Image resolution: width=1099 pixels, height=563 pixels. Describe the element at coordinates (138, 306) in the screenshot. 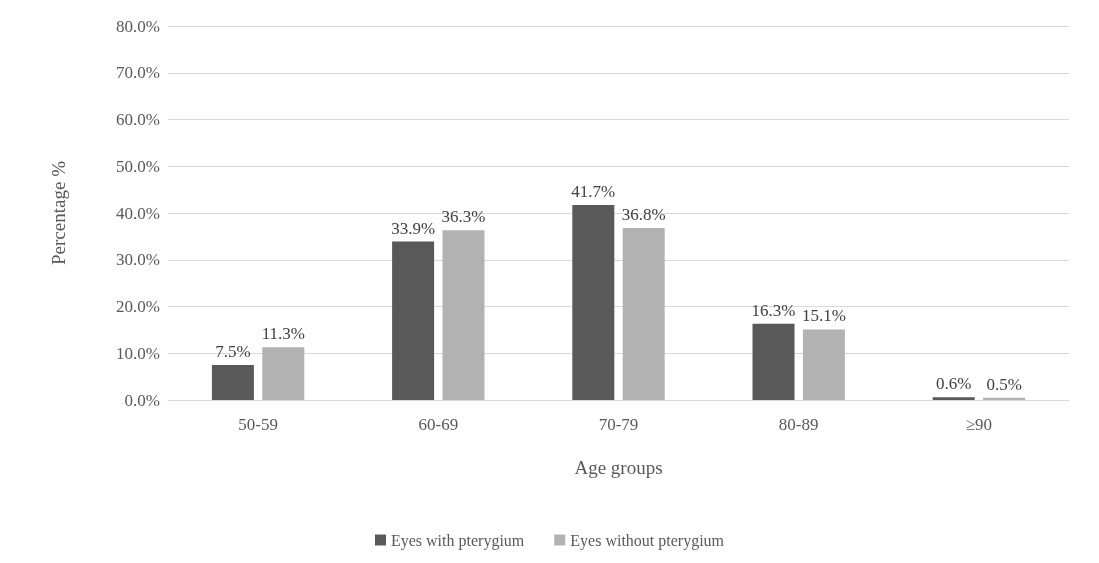

I see `y-tick-label: 20.0%` at that location.